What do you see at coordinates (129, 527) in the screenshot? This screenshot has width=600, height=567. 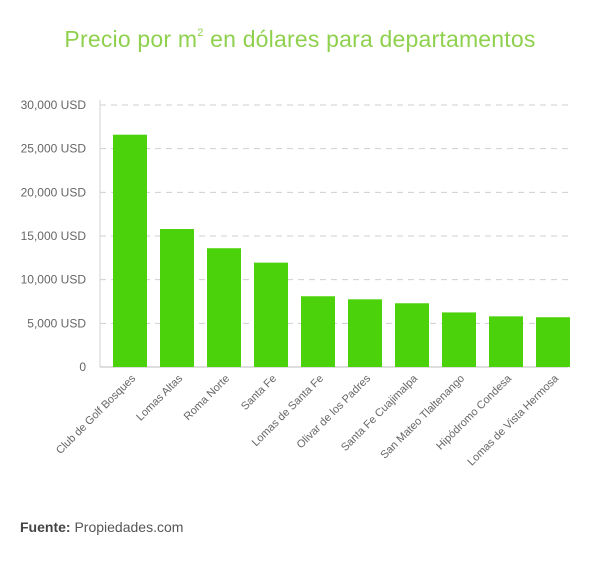 I see `source-name: Propiedades.com` at bounding box center [129, 527].